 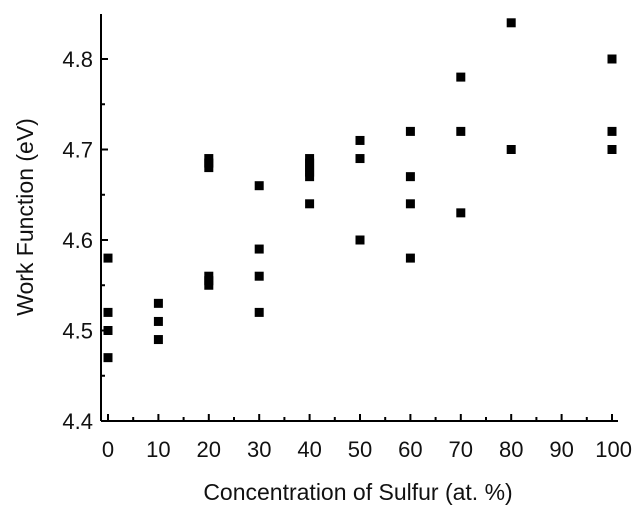 I want to click on x-tick-label: 100, so click(x=613, y=449).